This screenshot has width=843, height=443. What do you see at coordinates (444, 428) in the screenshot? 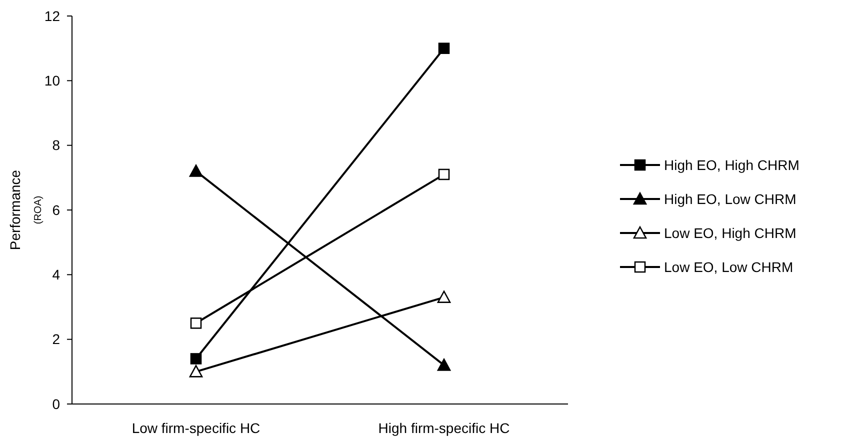
I see `x-tick-label: High firm-specific HC` at bounding box center [444, 428].